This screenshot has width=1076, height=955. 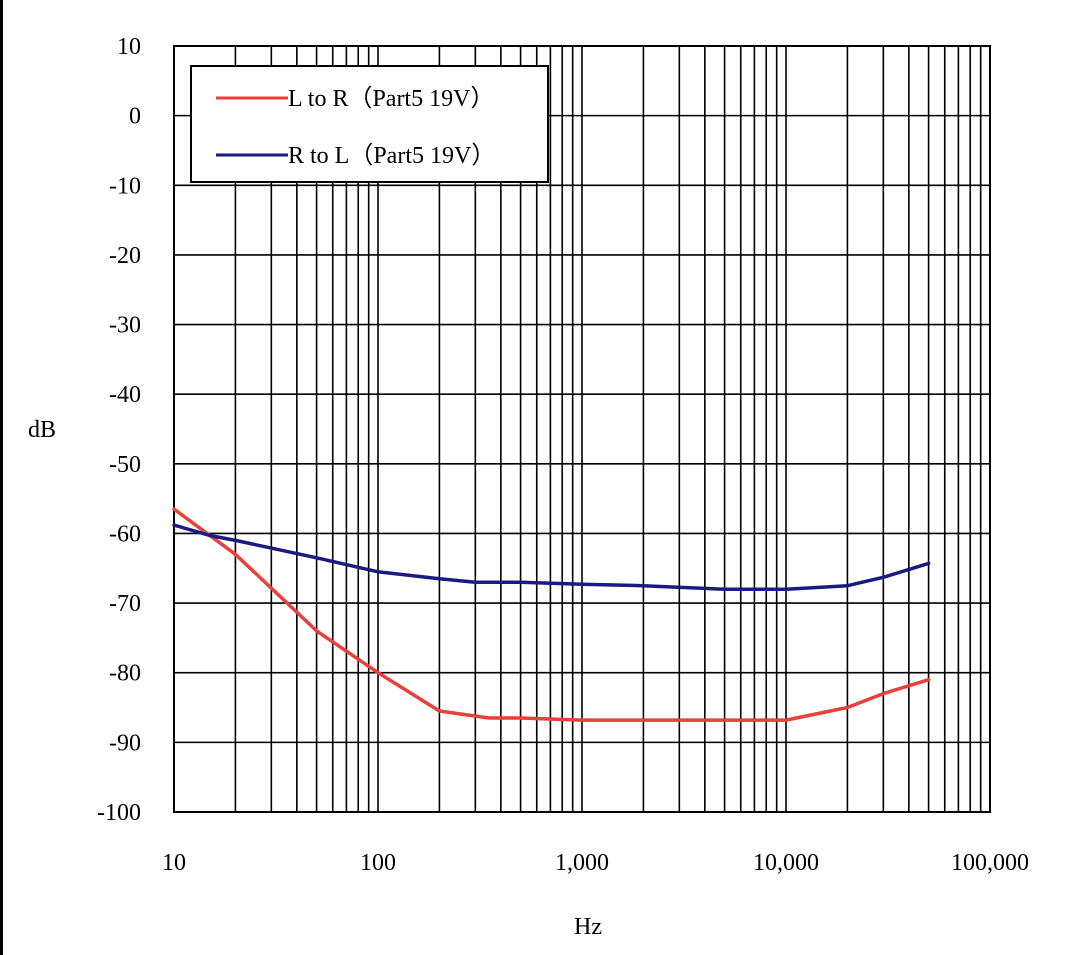 I want to click on x-axis-label: Hz, so click(x=588, y=927).